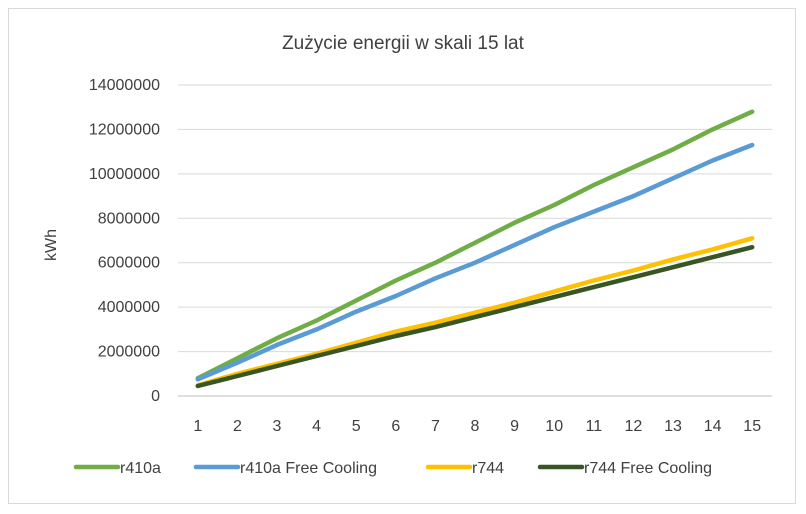 The height and width of the screenshot is (514, 806). I want to click on x-tick-label: 13, so click(673, 426).